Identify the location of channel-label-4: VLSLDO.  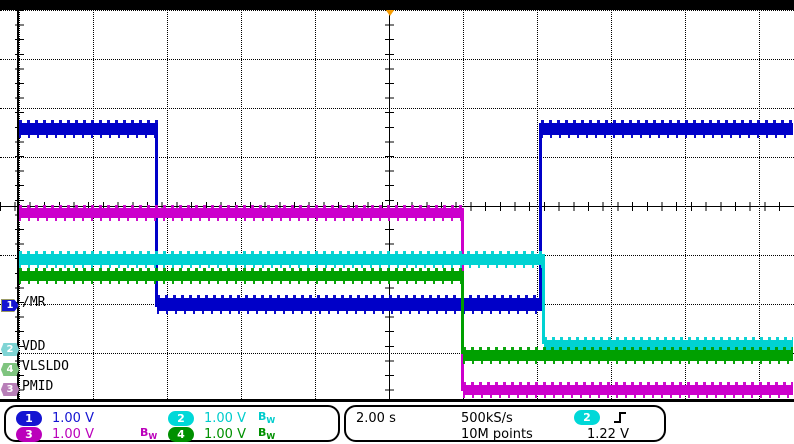
(45, 366).